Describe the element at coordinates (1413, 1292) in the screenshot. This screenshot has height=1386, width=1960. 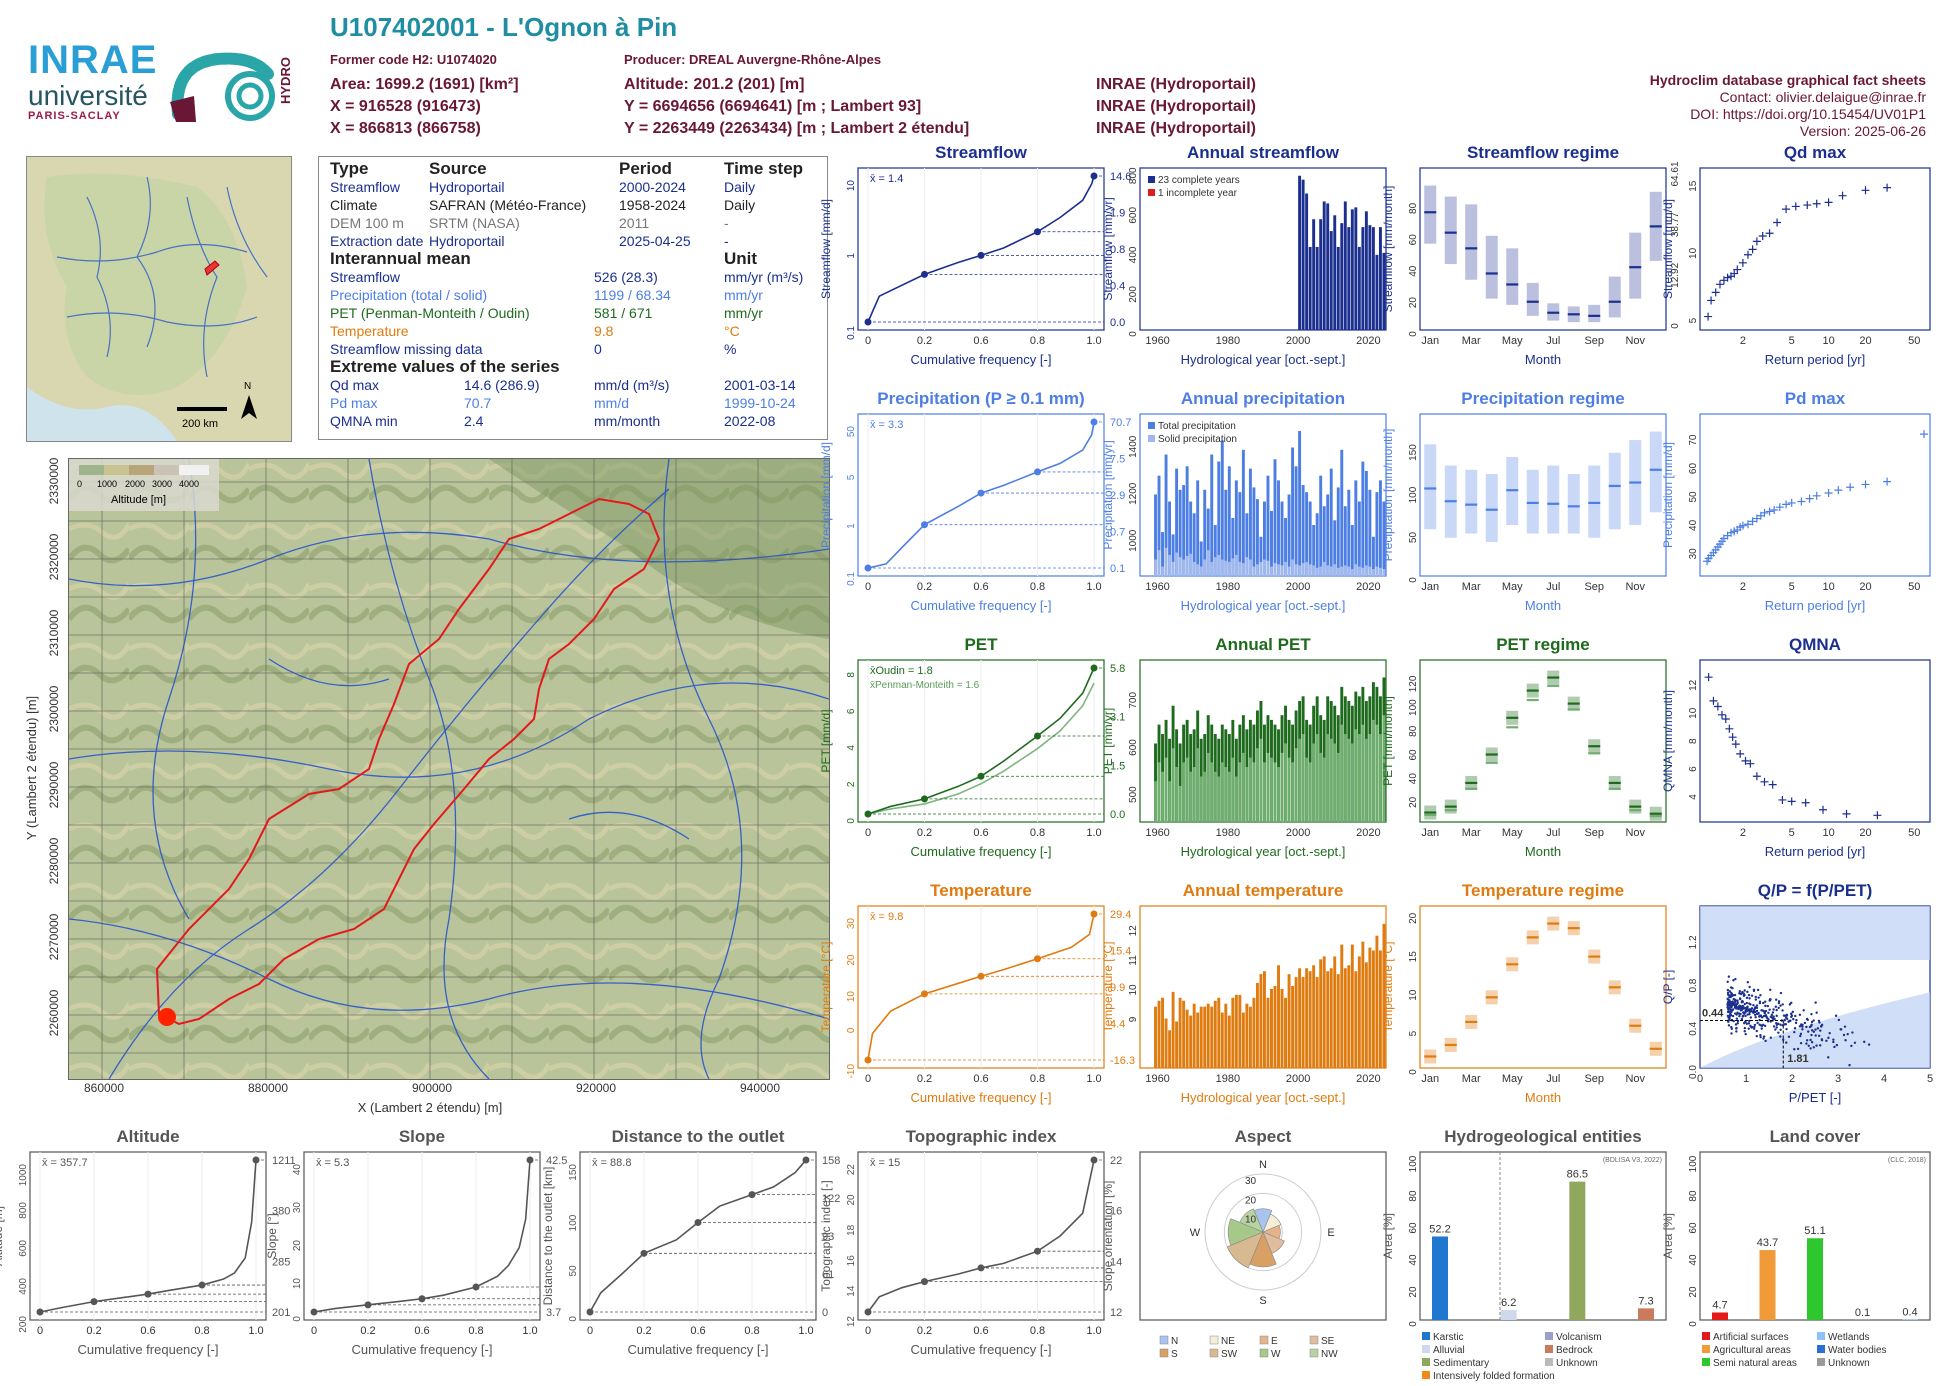
I see `y-tick: 20` at that location.